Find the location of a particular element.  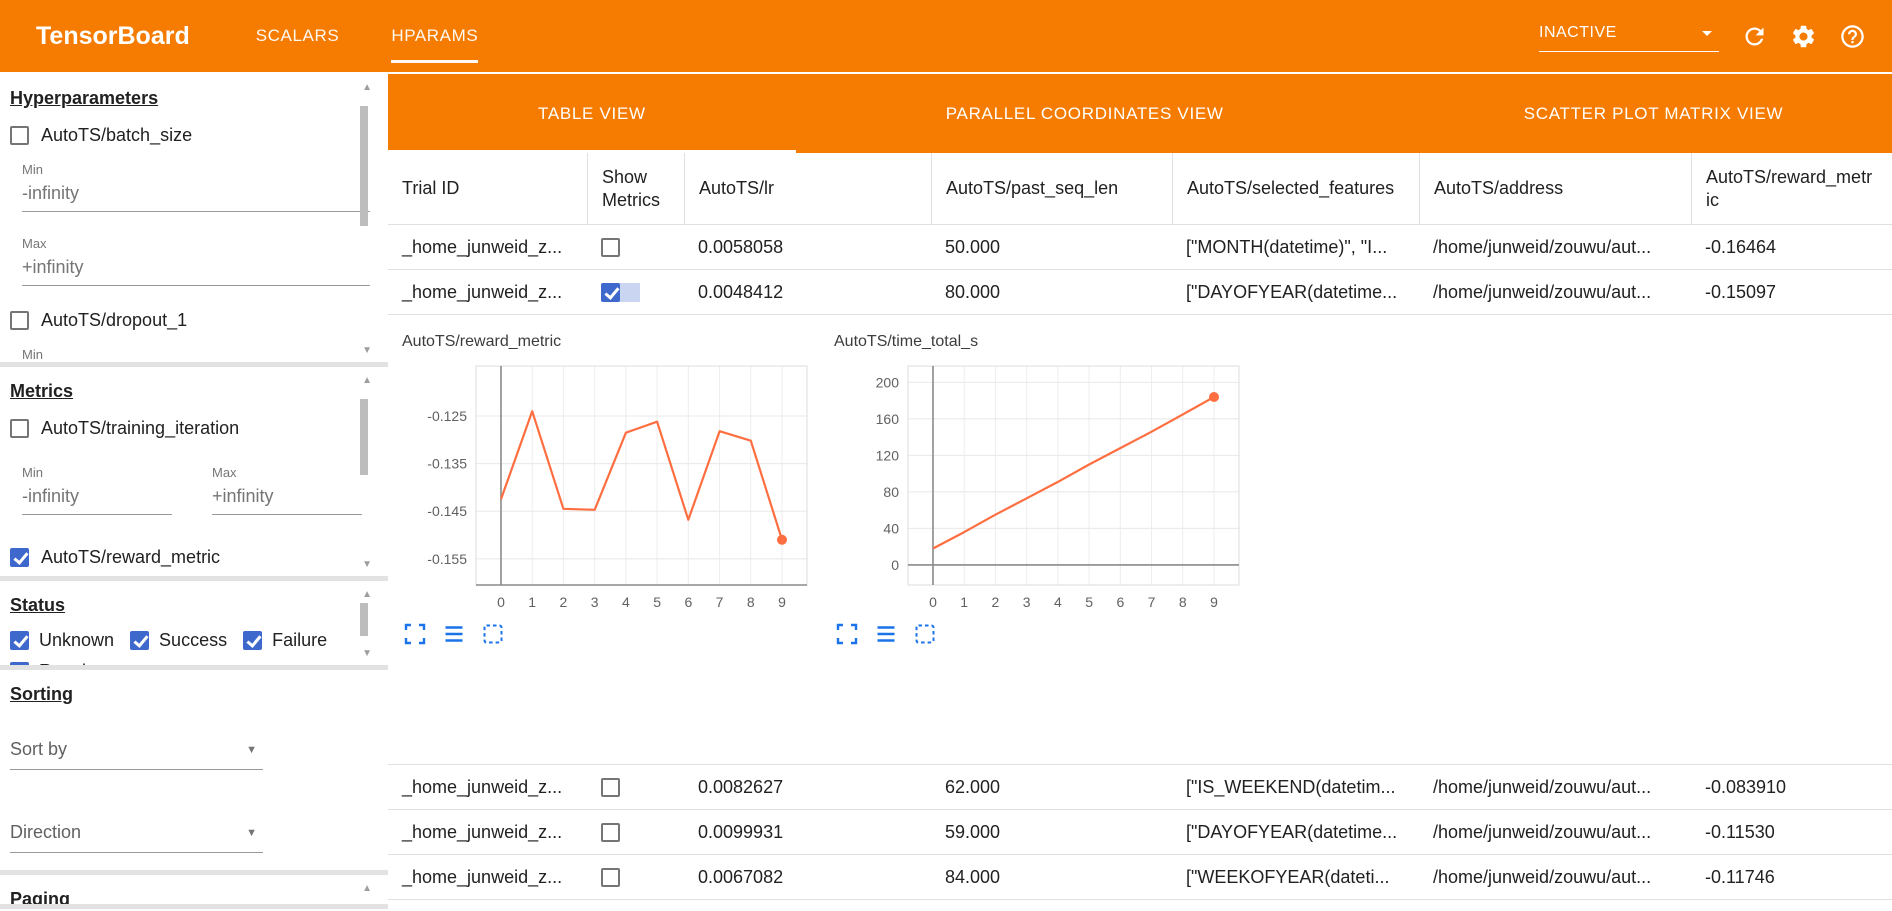

status-title: Status is located at coordinates (38, 605).